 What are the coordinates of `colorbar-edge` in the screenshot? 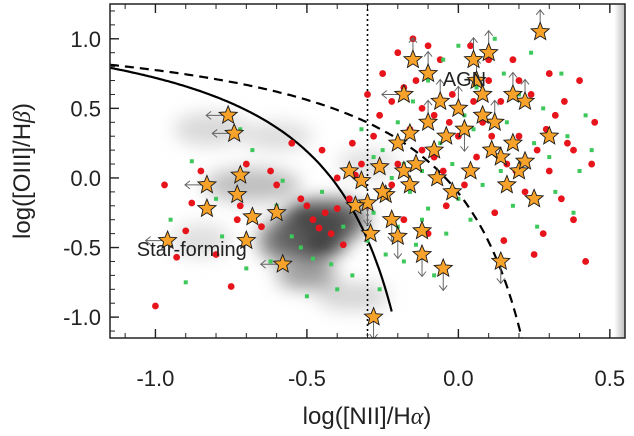 It's located at (619, 171).